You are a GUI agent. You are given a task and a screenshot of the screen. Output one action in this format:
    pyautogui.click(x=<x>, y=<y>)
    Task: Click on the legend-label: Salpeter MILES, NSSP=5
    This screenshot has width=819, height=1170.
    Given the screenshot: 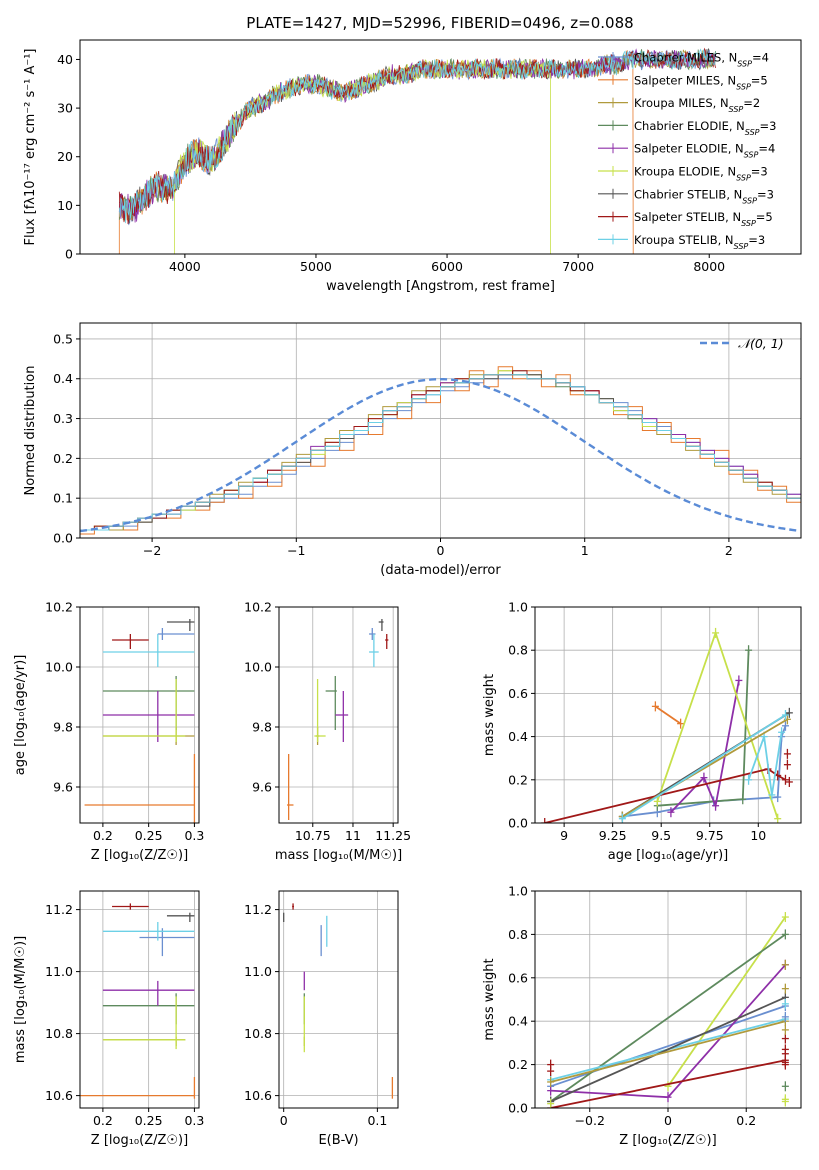 What is the action you would take?
    pyautogui.click(x=701, y=82)
    